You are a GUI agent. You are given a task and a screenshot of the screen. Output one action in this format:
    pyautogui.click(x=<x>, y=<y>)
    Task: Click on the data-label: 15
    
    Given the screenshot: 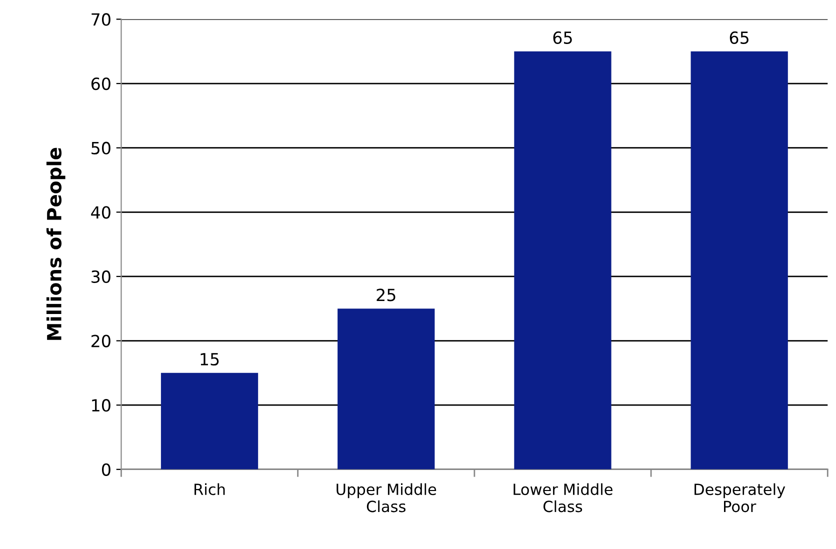 What is the action you would take?
    pyautogui.click(x=209, y=359)
    